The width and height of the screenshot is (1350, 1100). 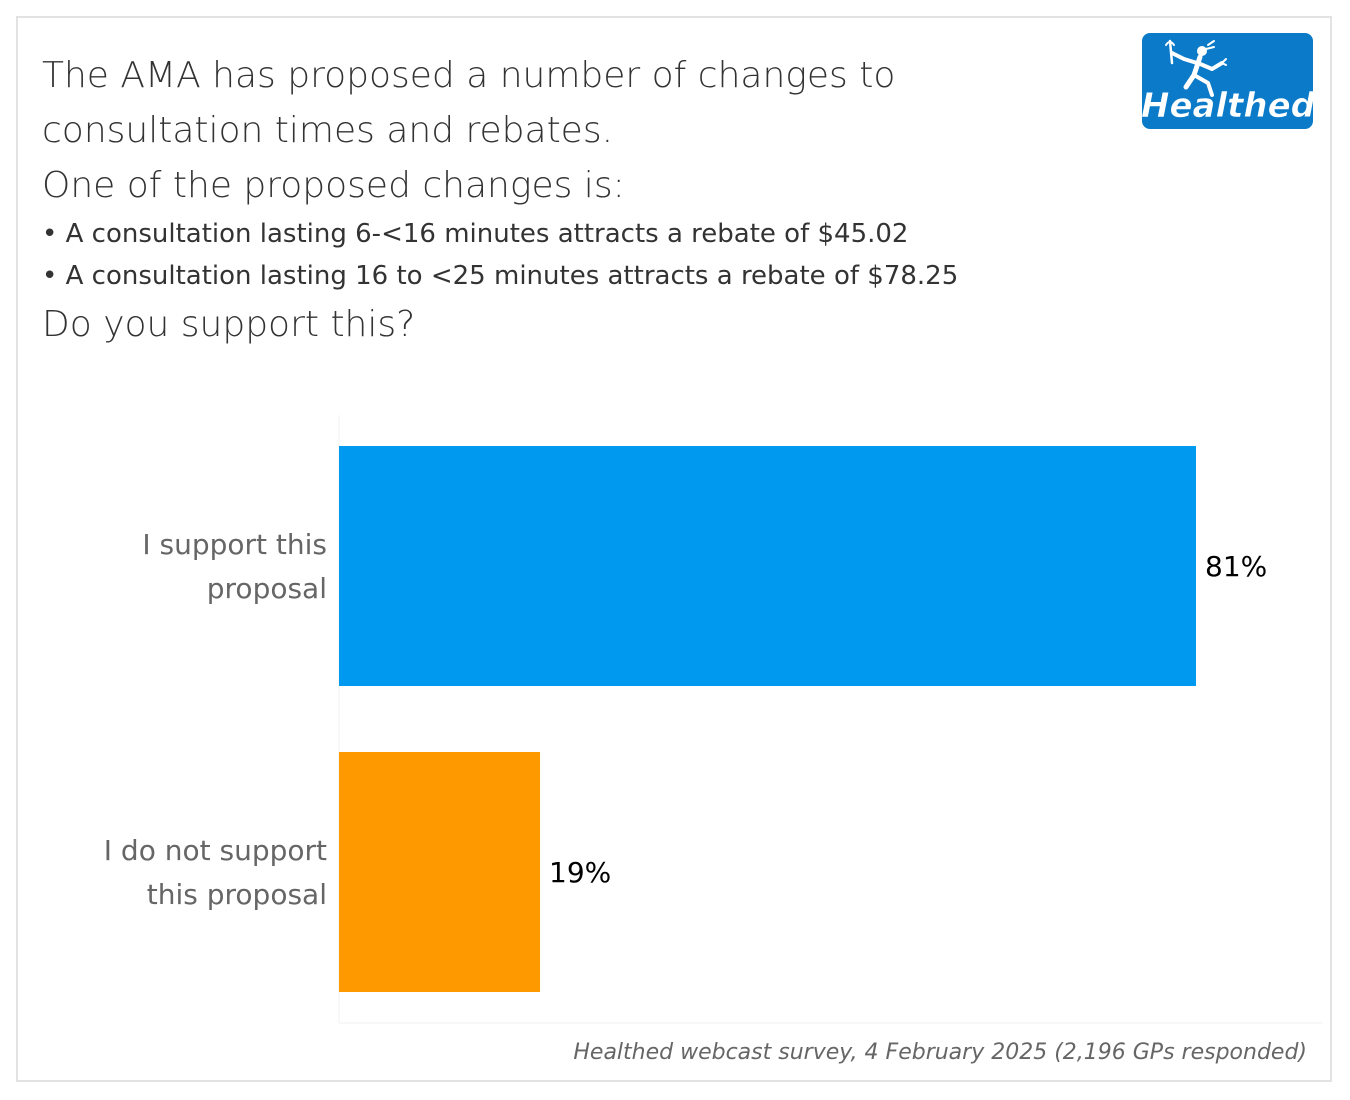 I want to click on bar-value-label-2: 19%, so click(x=580, y=872).